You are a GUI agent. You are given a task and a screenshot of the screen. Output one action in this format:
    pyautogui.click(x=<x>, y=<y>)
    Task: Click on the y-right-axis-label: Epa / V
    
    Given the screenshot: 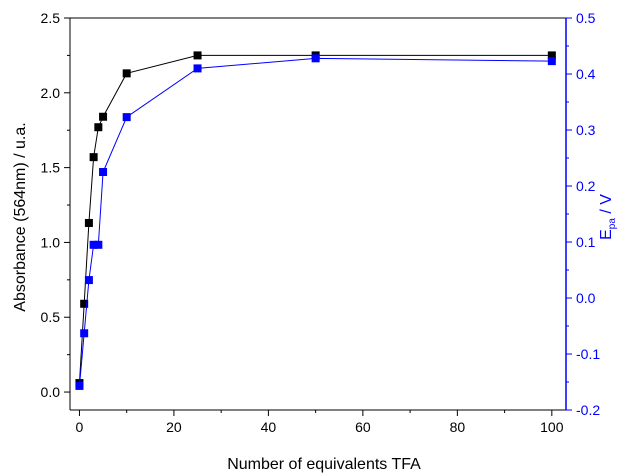 What is the action you would take?
    pyautogui.click(x=608, y=217)
    